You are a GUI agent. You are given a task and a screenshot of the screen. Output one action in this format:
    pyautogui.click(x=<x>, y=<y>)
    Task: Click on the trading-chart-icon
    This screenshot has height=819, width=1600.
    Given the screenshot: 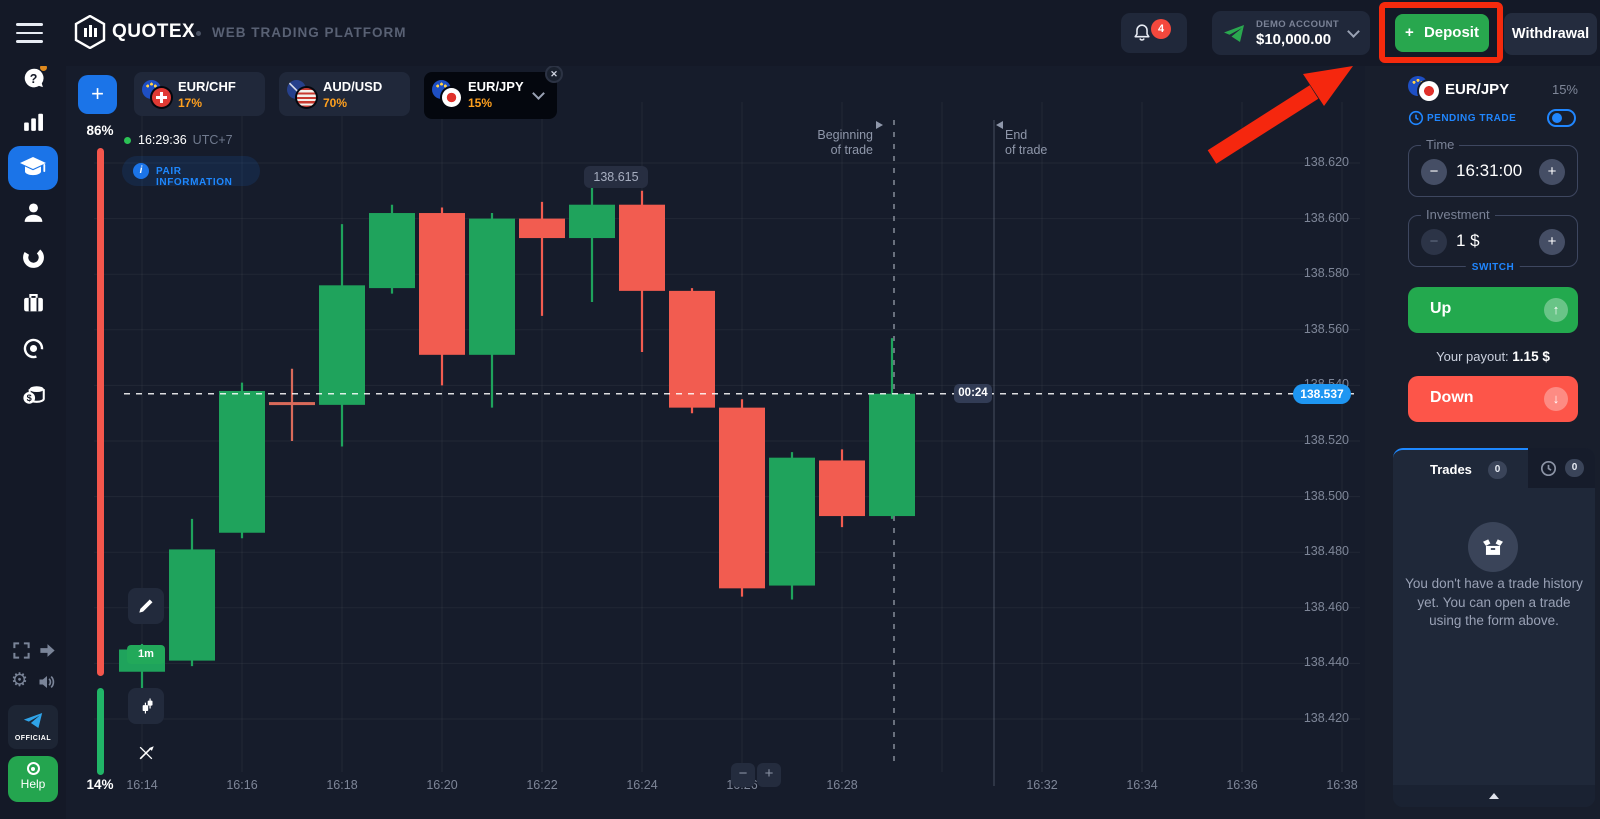 What is the action you would take?
    pyautogui.click(x=33, y=121)
    